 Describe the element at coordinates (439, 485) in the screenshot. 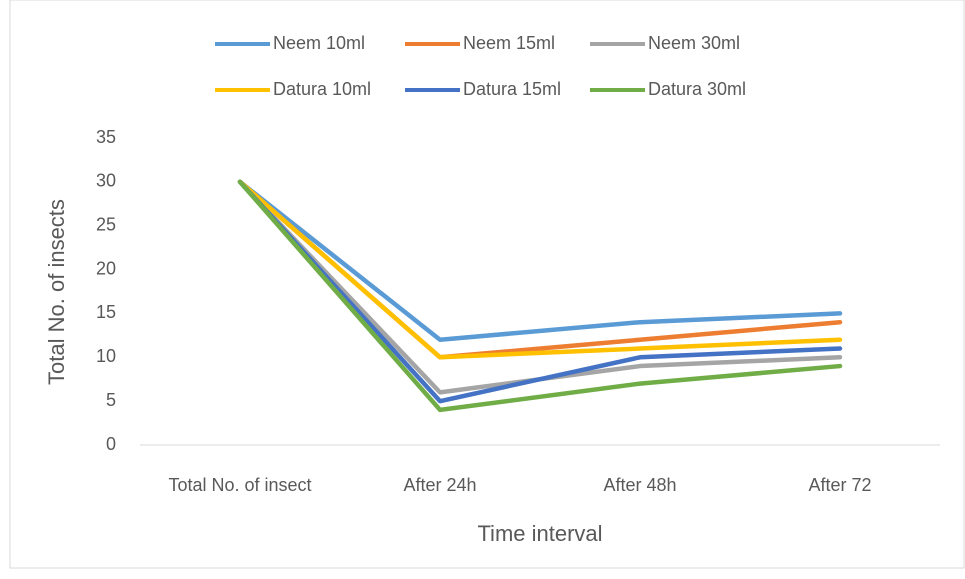

I see `x-tick-label: After 24h` at that location.